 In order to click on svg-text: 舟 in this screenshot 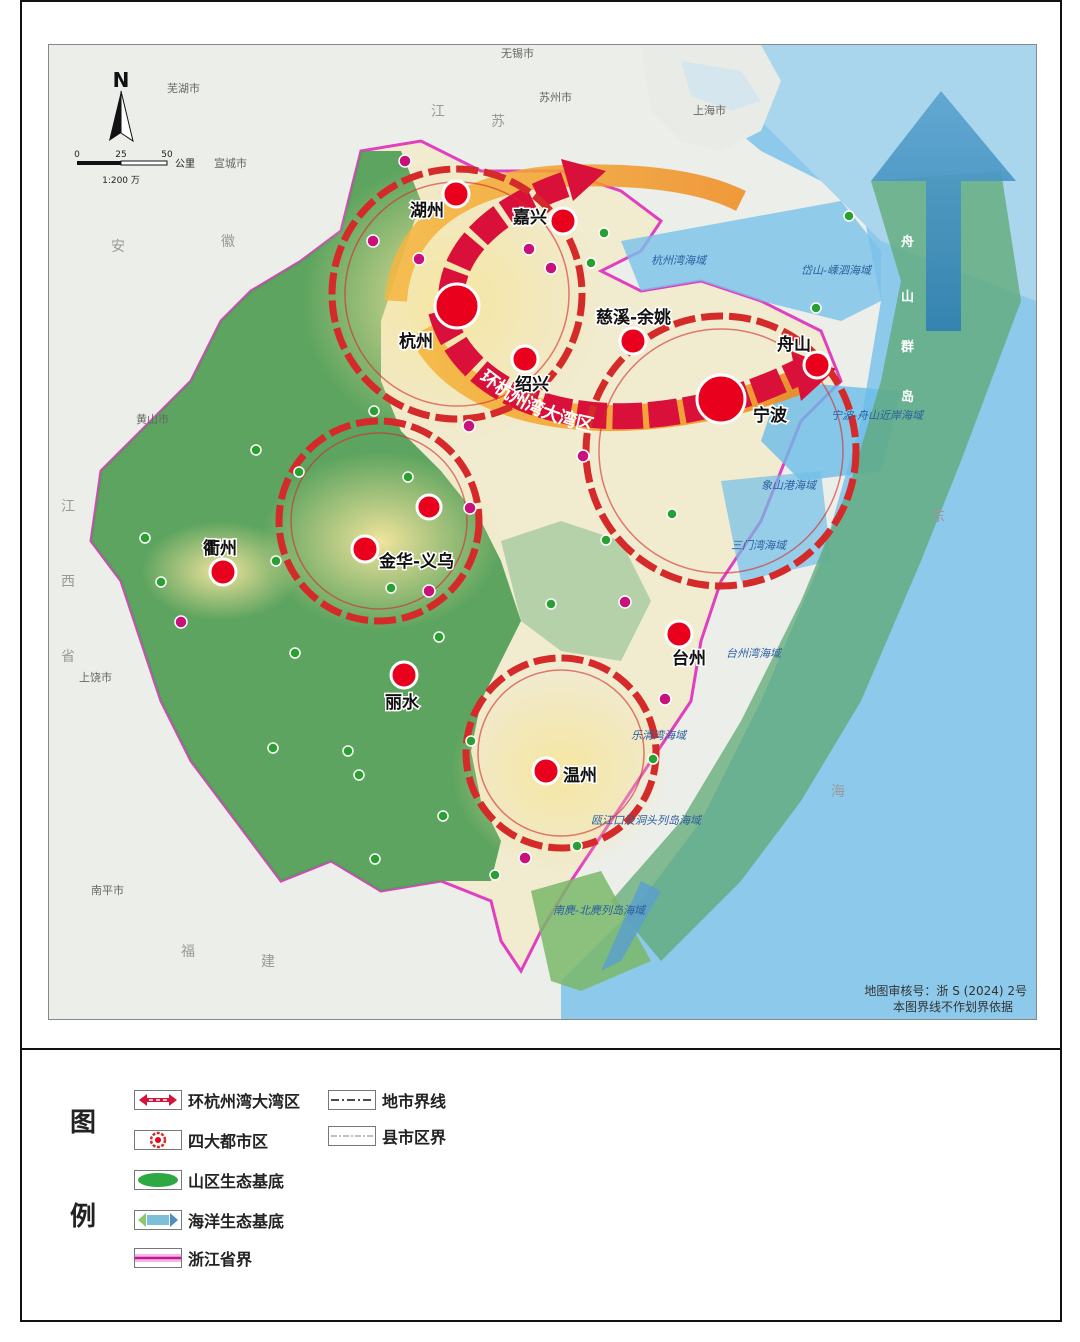, I will do `click(907, 242)`.